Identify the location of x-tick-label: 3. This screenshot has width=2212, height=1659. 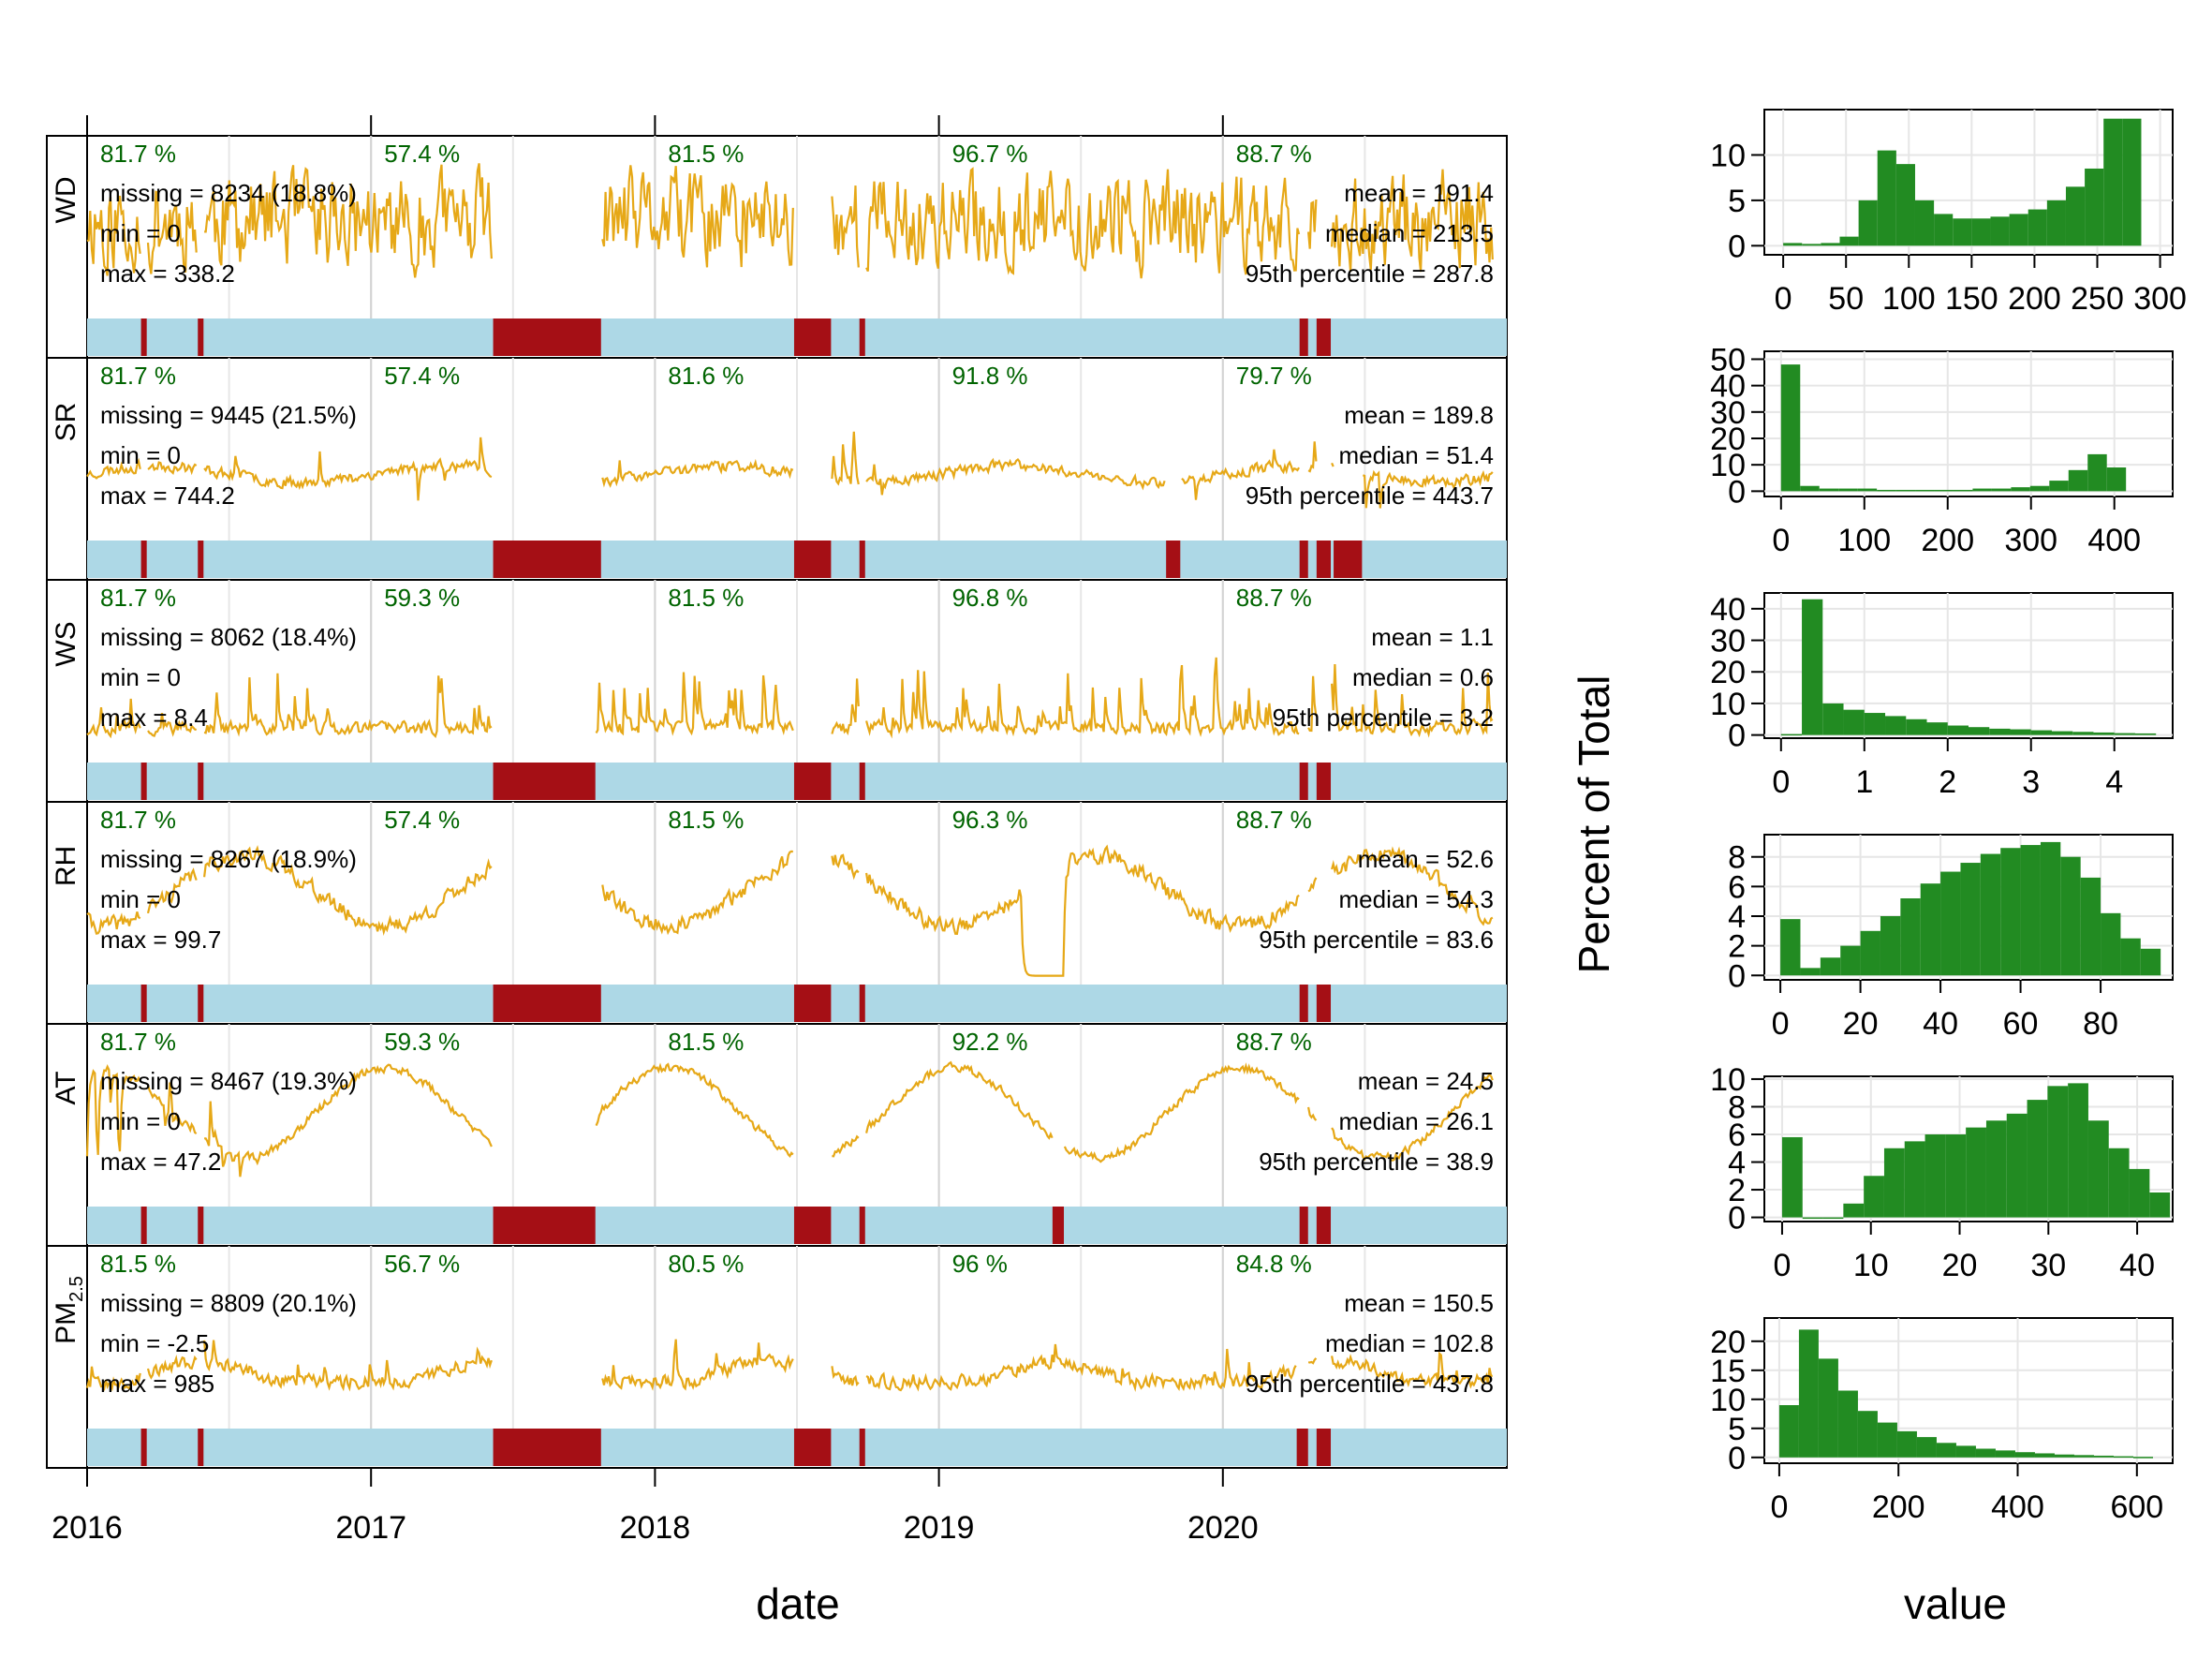
(2031, 782).